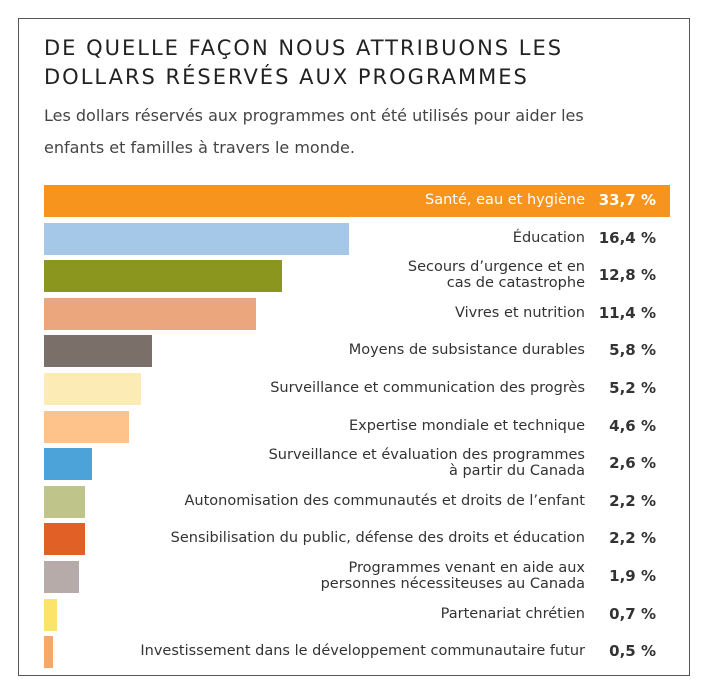  I want to click on bar-label: Vivres et nutrition, so click(520, 313).